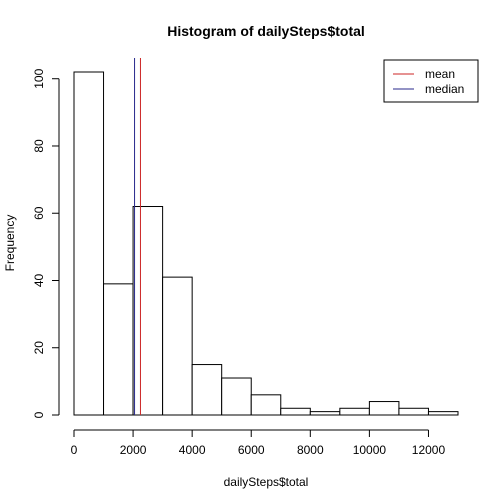 The height and width of the screenshot is (504, 504). What do you see at coordinates (133, 450) in the screenshot?
I see `x-tick-label-2000: 2000` at bounding box center [133, 450].